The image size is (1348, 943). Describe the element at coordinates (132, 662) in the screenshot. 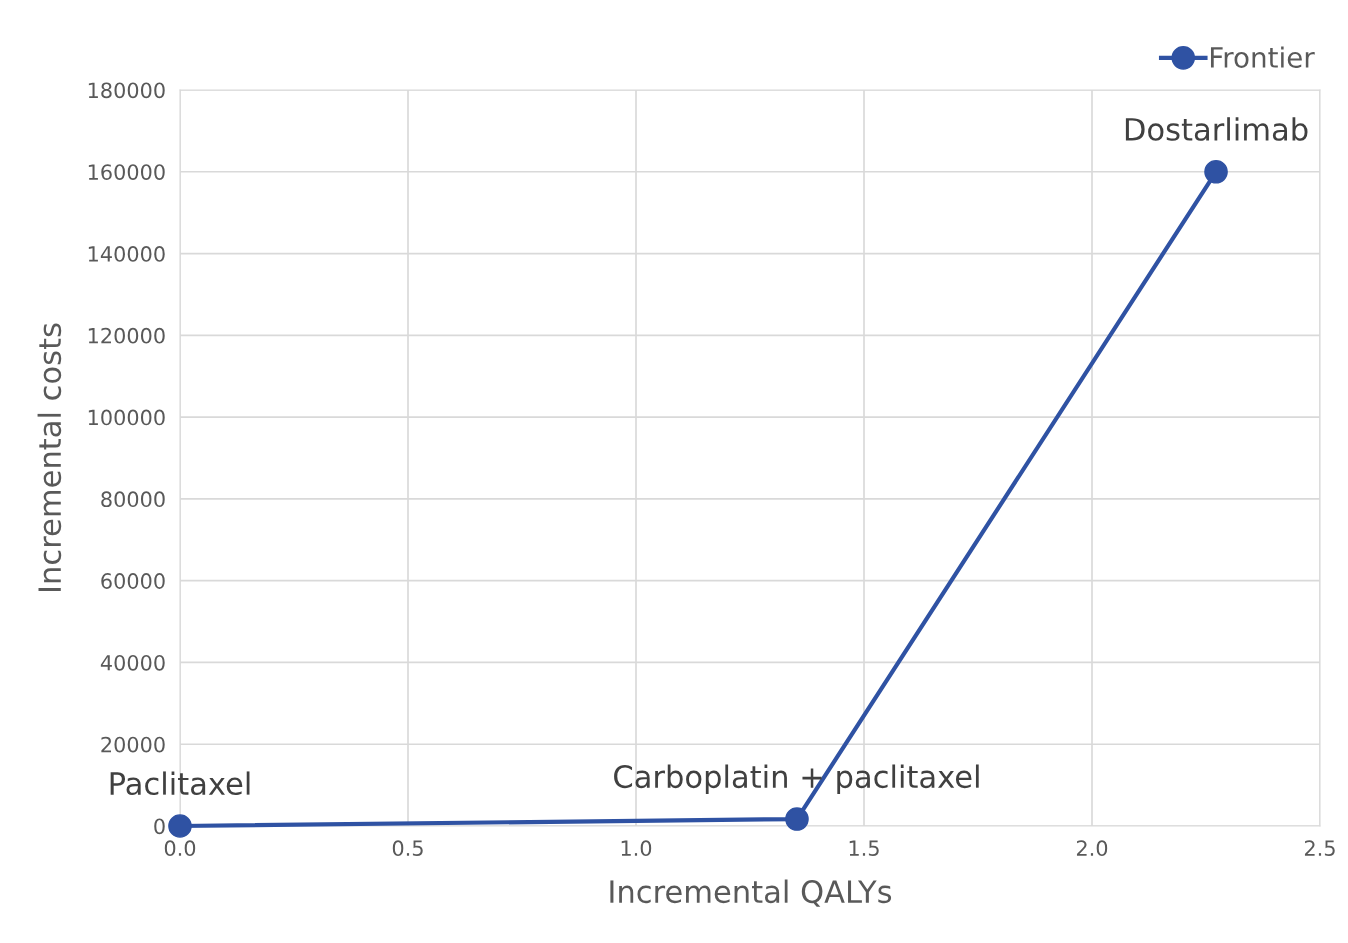

I see `y-tick-label: 40000` at that location.